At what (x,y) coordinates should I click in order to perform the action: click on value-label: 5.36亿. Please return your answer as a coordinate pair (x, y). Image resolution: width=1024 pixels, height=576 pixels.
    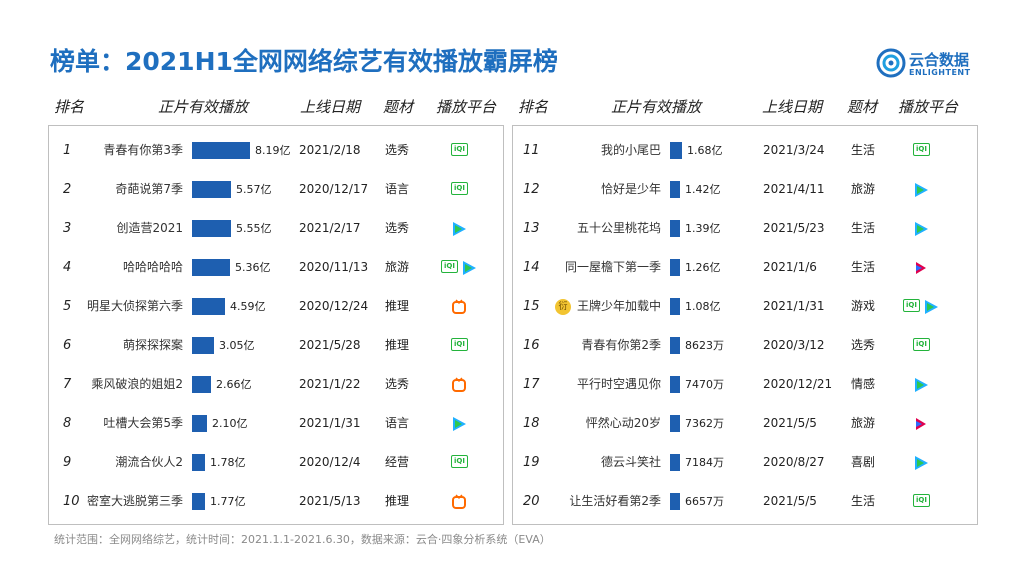
    Looking at the image, I should click on (253, 267).